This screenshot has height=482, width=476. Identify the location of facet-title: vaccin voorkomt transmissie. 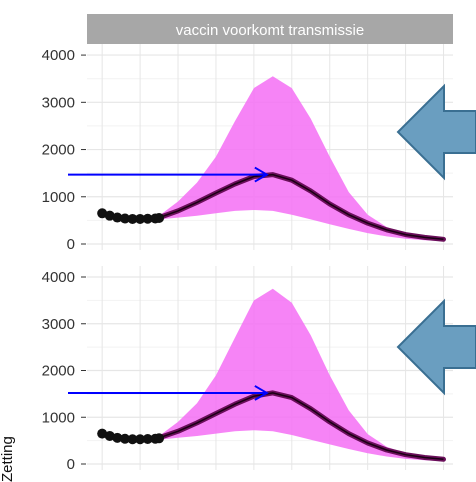
(270, 30).